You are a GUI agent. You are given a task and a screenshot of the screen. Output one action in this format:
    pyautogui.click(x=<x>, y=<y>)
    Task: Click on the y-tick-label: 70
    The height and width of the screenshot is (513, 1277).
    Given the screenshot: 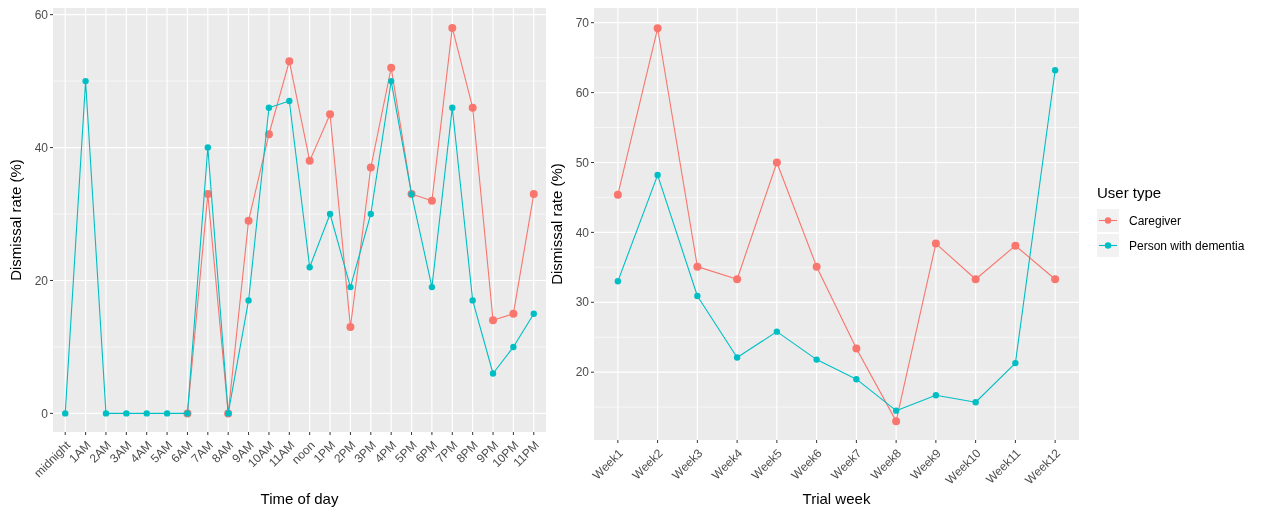 What is the action you would take?
    pyautogui.click(x=582, y=22)
    